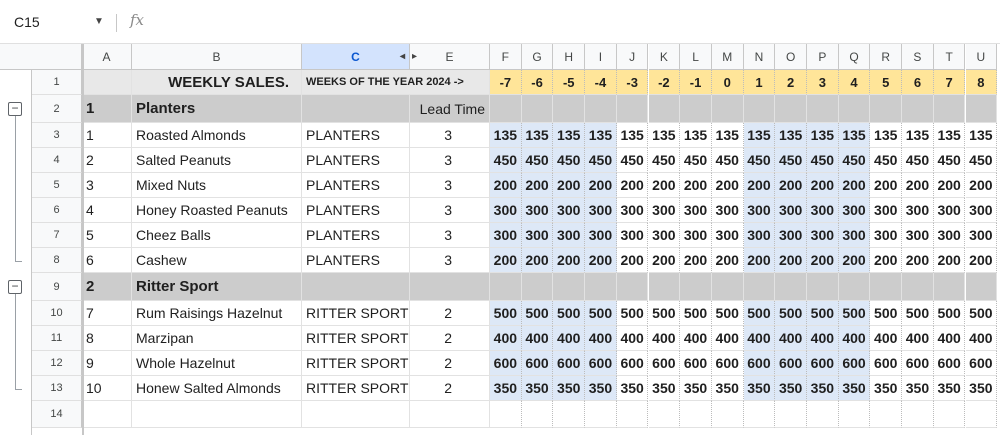  Describe the element at coordinates (15, 109) in the screenshot. I see `collapse-group-icon: −` at that location.